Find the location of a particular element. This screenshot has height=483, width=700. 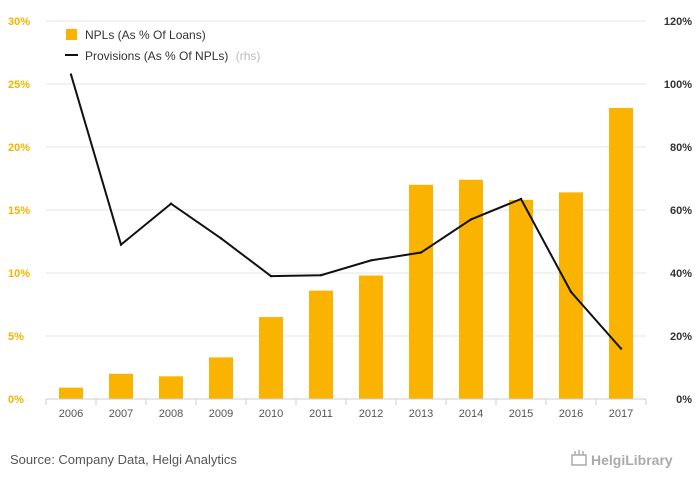

y-right-tick-label: 0% is located at coordinates (684, 400).